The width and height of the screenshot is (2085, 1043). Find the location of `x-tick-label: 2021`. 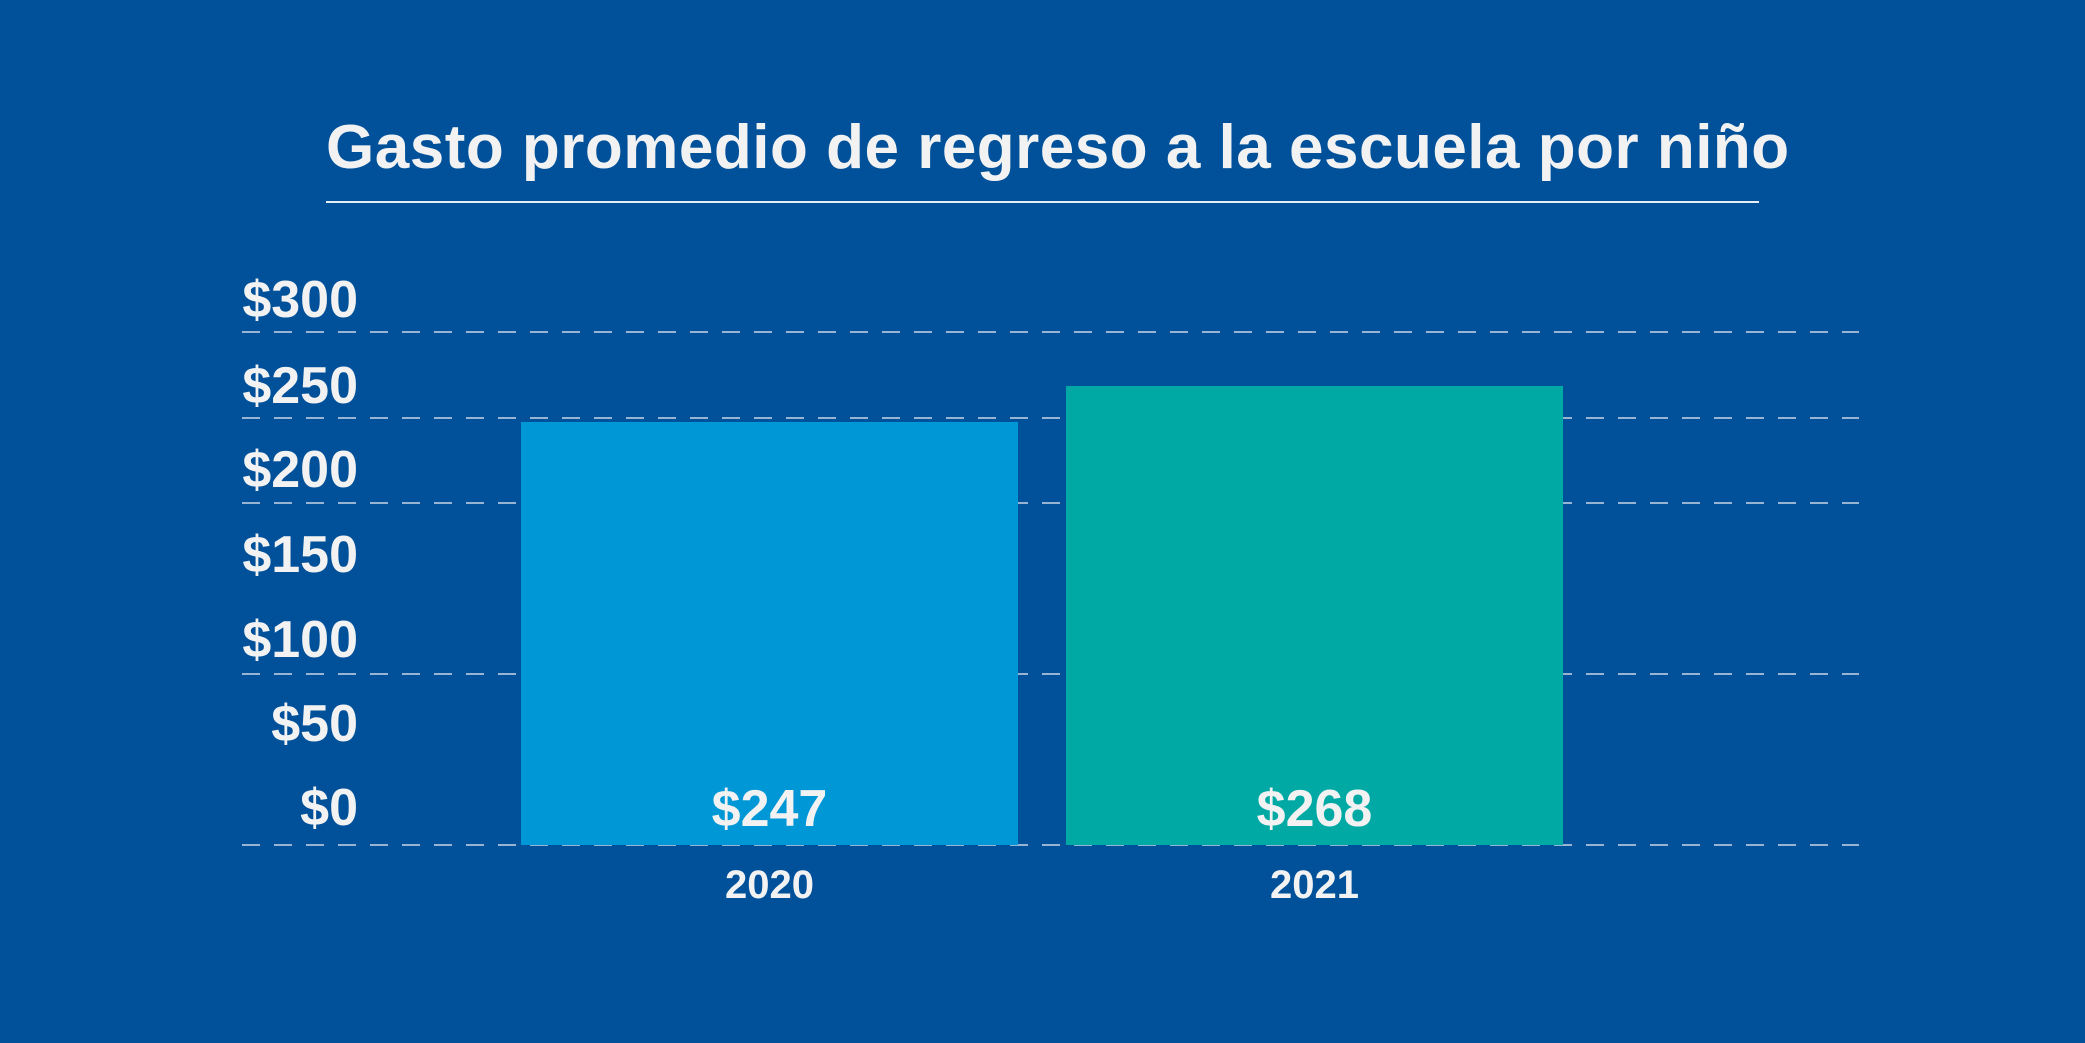

x-tick-label: 2021 is located at coordinates (1314, 885).